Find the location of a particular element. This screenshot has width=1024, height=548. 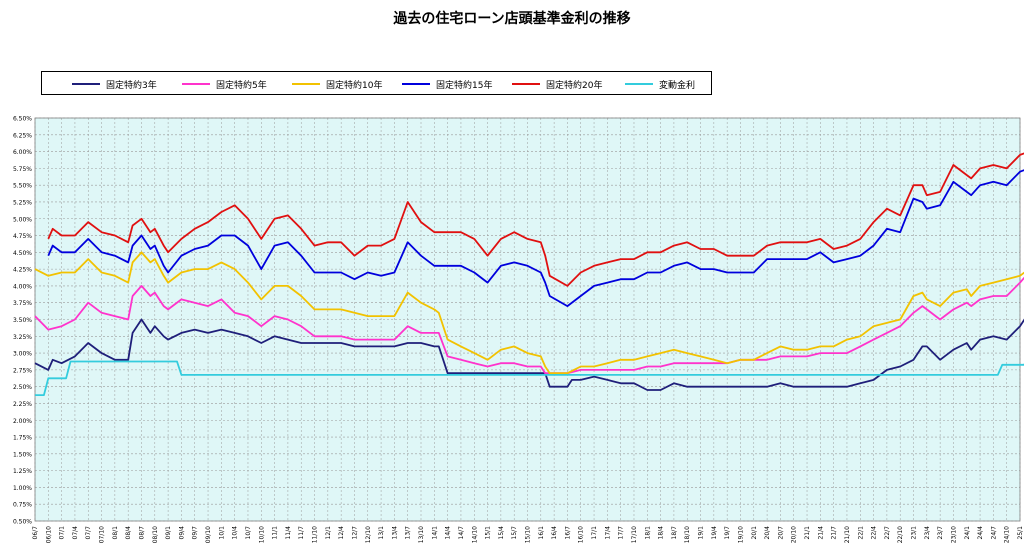

x-tick-label: 19/1 is located at coordinates (701, 533).